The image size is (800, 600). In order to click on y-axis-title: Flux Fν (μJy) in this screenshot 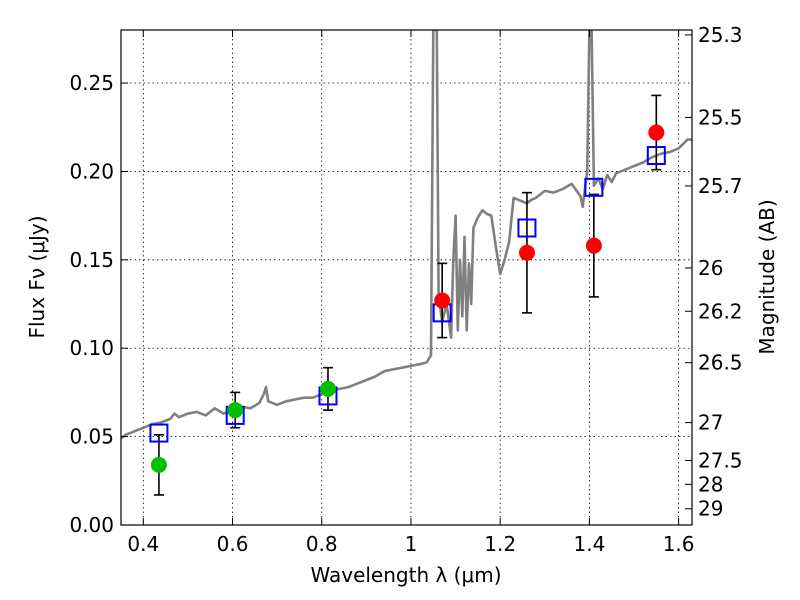, I will do `click(37, 276)`.